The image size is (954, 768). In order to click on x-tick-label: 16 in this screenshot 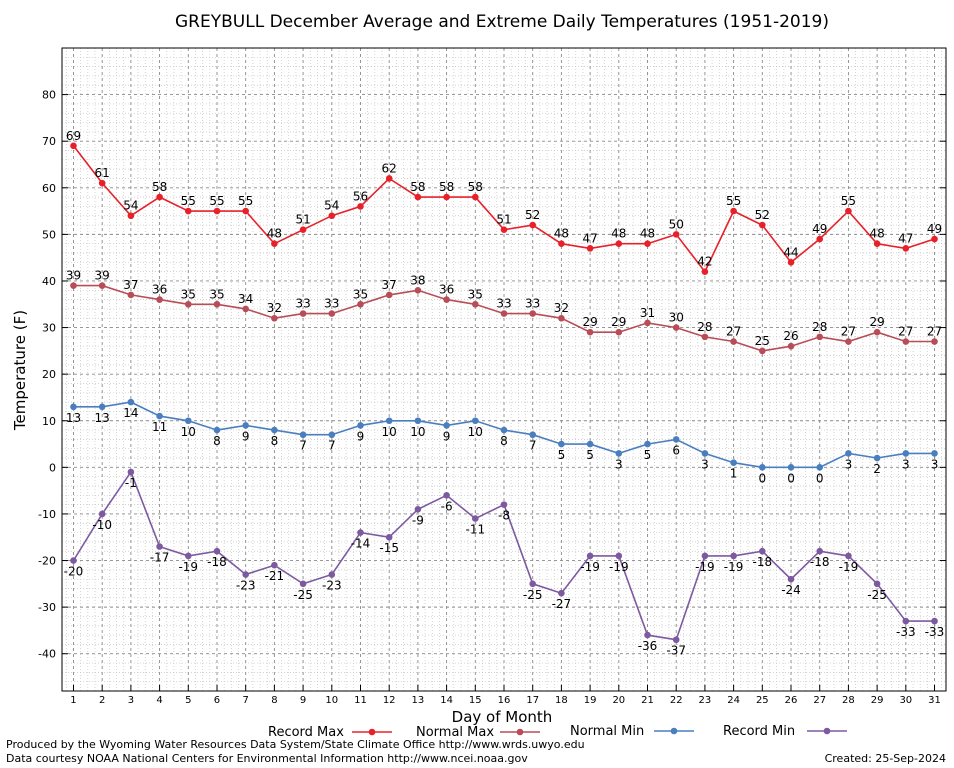, I will do `click(504, 700)`.